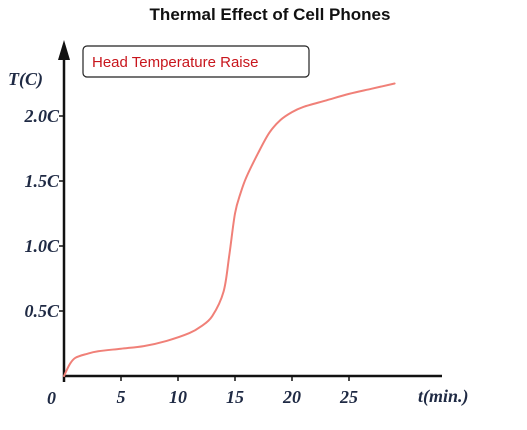 This screenshot has height=430, width=527. Describe the element at coordinates (175, 62) in the screenshot. I see `legend-label: Head Temperature Raise` at that location.